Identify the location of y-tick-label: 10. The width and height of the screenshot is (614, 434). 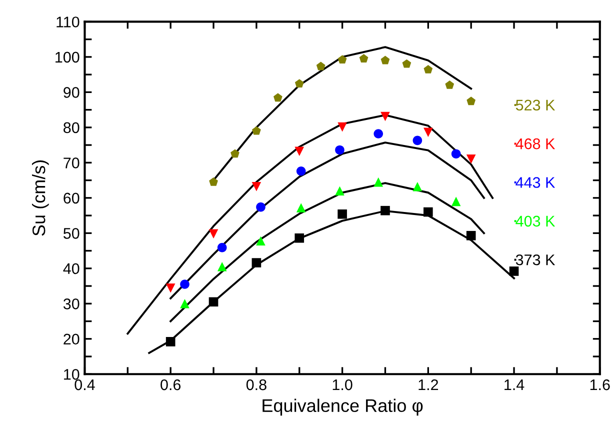
(72, 374).